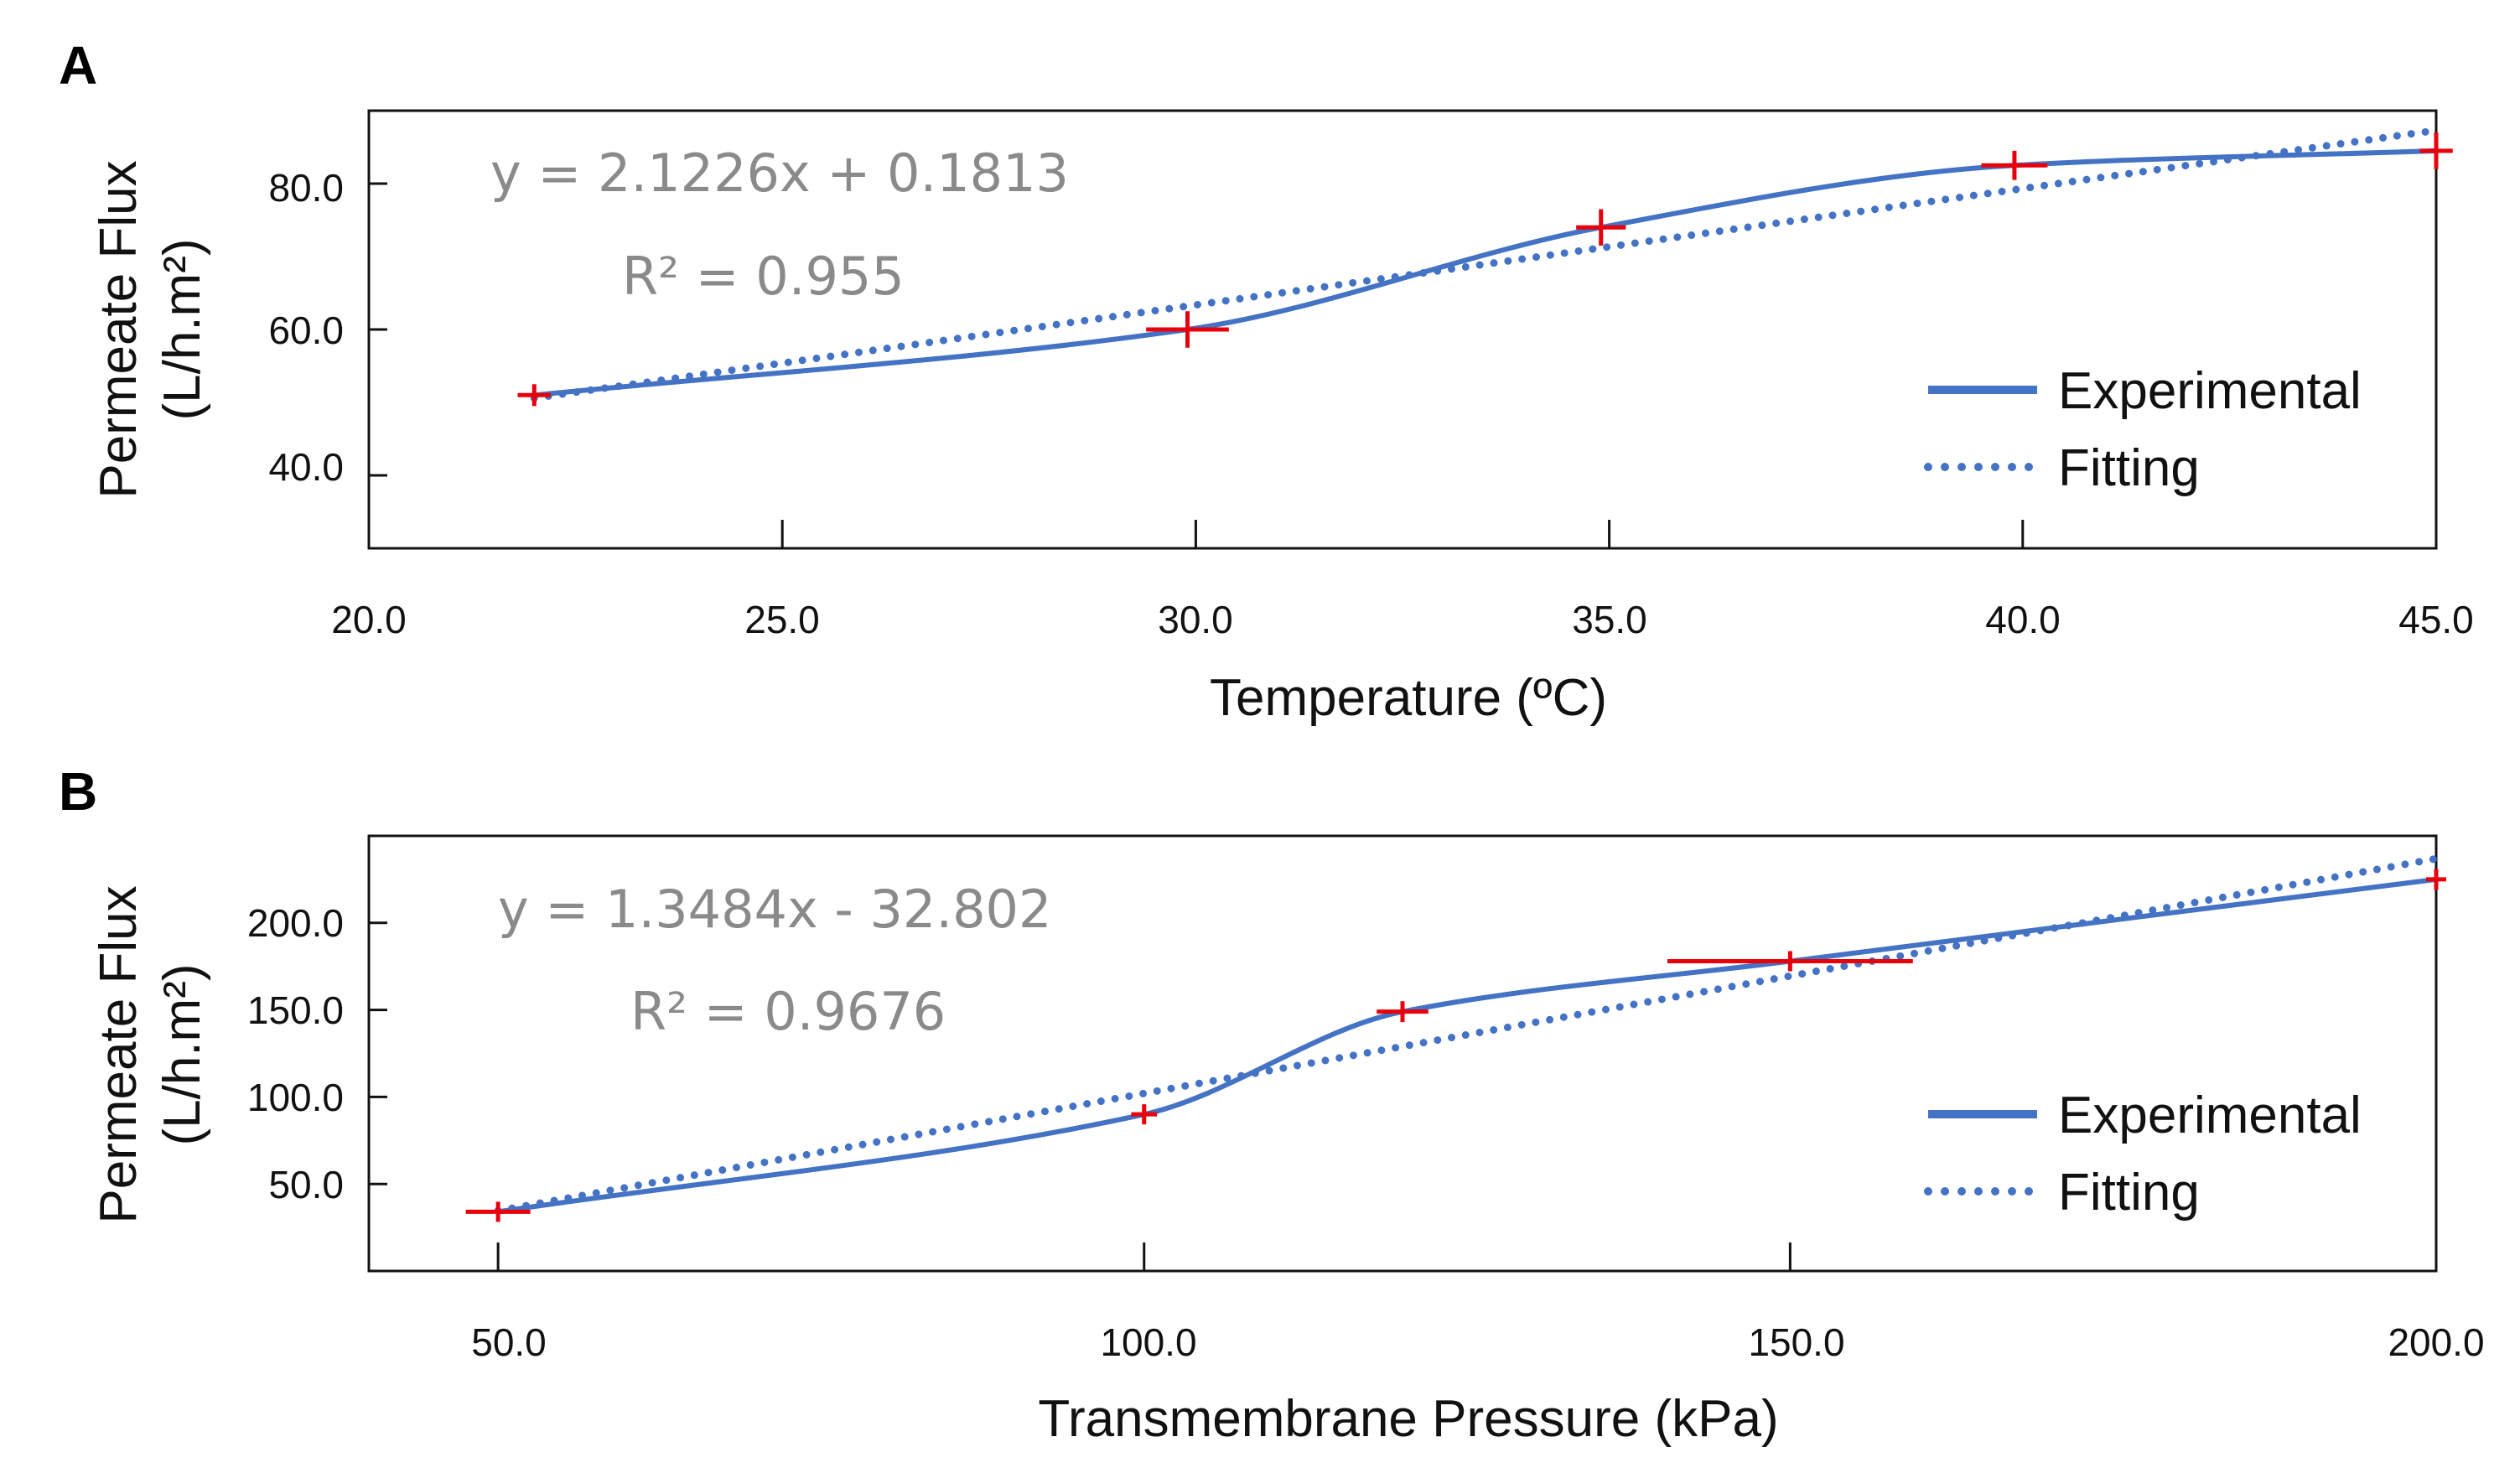  I want to click on regression-equation-b: y = 1.3484x - 32.802, so click(774, 909).